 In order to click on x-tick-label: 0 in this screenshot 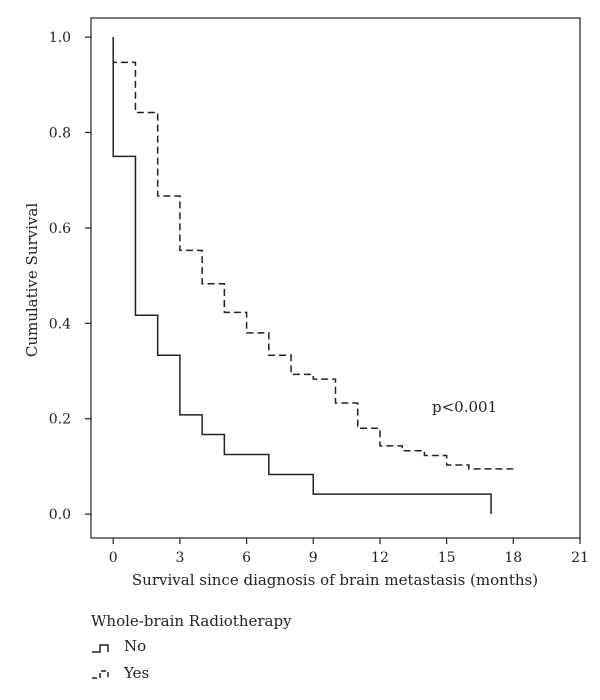, I will do `click(113, 558)`.